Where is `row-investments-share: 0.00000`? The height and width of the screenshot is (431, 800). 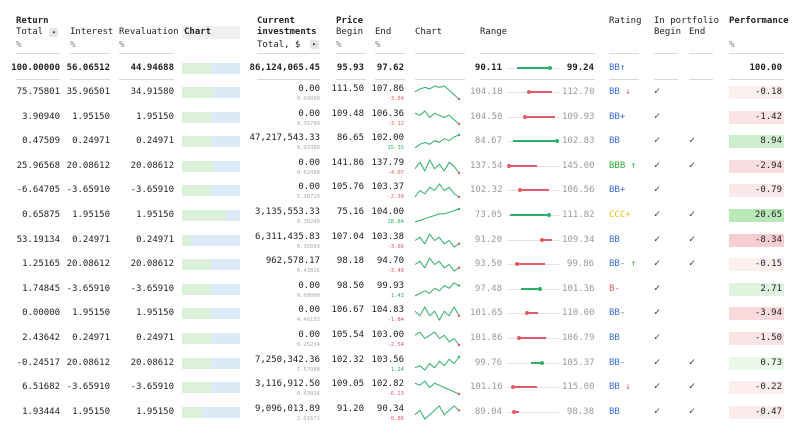
row-investments-share: 0.00000 is located at coordinates (308, 295).